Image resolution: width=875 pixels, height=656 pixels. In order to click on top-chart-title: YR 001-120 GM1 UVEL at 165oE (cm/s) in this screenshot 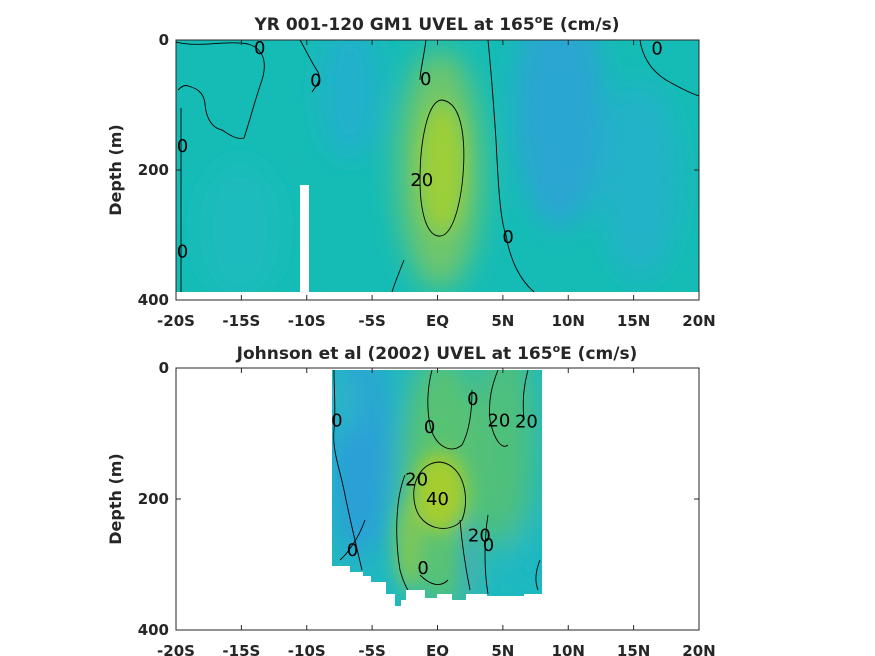, I will do `click(437, 24)`.